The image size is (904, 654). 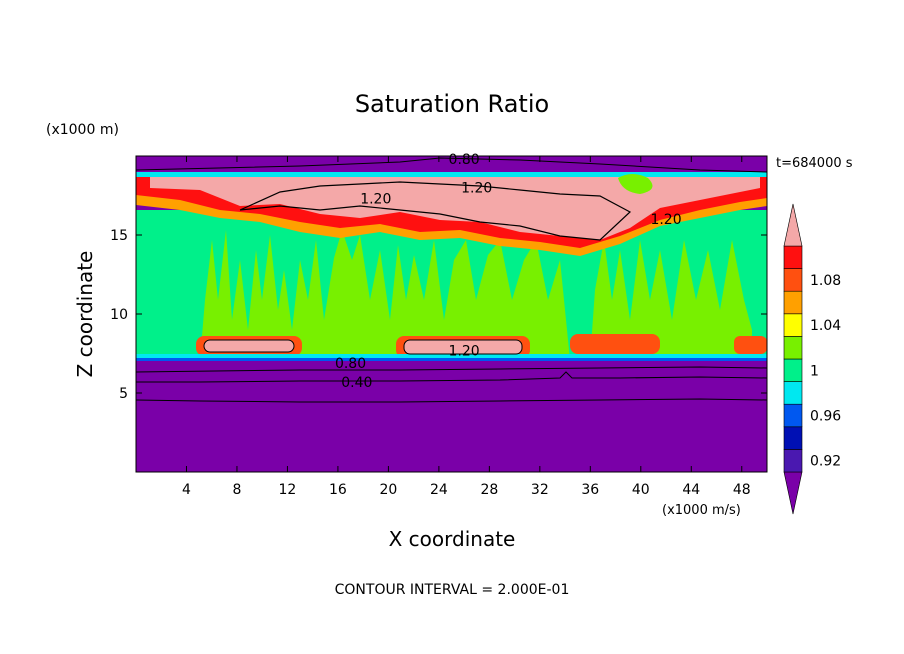 What do you see at coordinates (451, 377) in the screenshot?
I see `contour-line-0-80-lower` at bounding box center [451, 377].